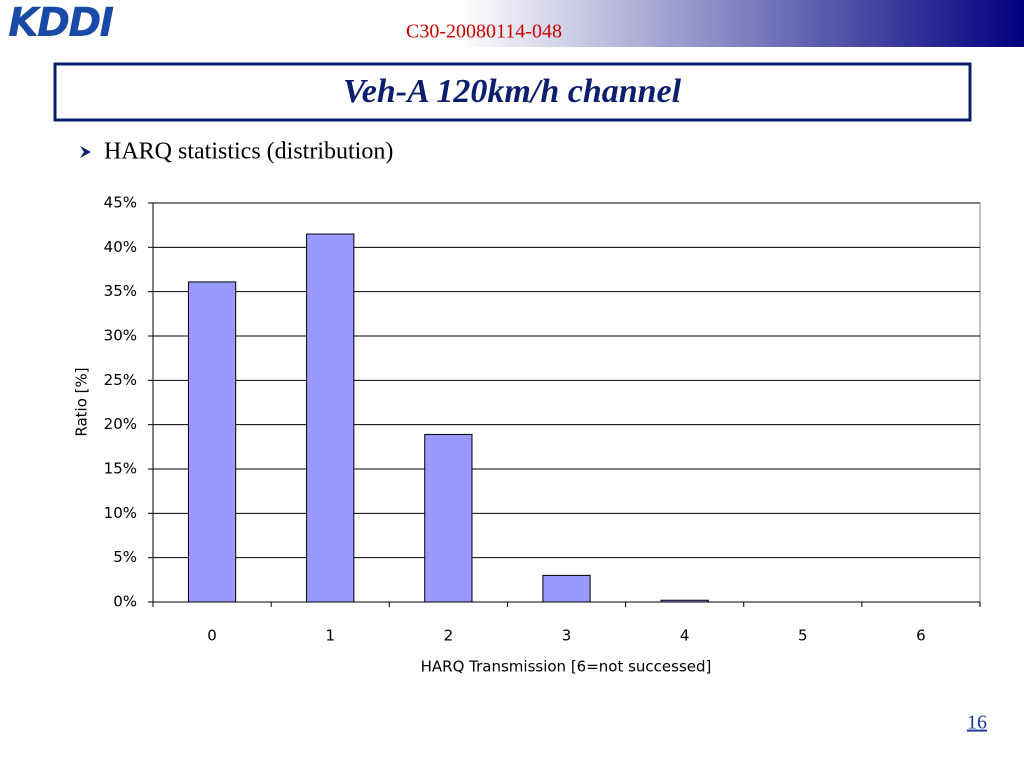 The image size is (1024, 762). What do you see at coordinates (212, 636) in the screenshot?
I see `x-tick-label: 0` at bounding box center [212, 636].